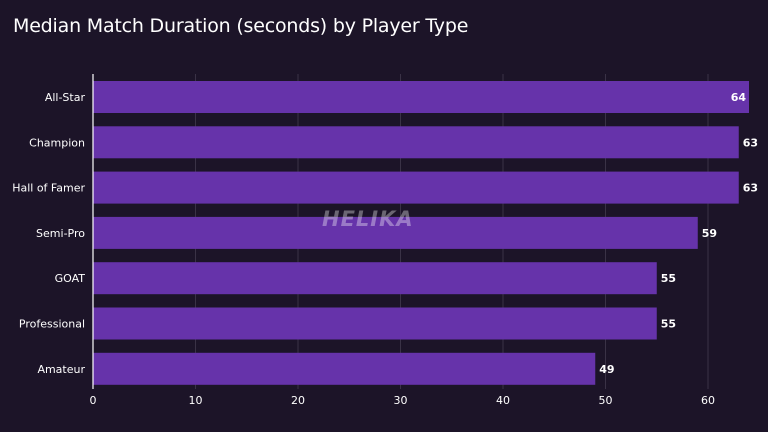 This screenshot has height=432, width=768. Describe the element at coordinates (606, 400) in the screenshot. I see `x-tick-label: 50` at that location.